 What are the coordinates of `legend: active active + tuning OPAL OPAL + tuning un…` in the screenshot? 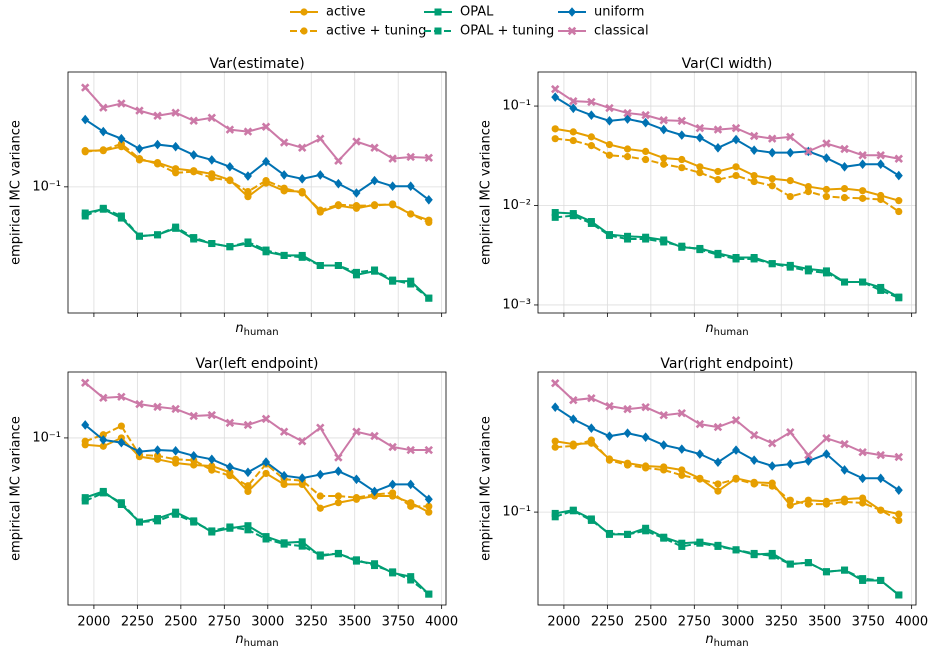 It's located at (469, 22).